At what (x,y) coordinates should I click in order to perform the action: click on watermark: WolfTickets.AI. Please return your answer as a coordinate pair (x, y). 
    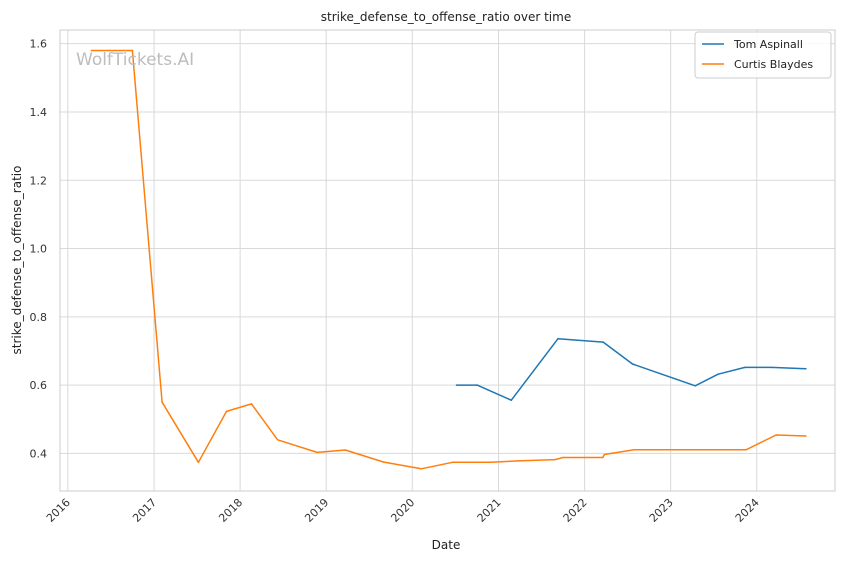
    Looking at the image, I should click on (135, 60).